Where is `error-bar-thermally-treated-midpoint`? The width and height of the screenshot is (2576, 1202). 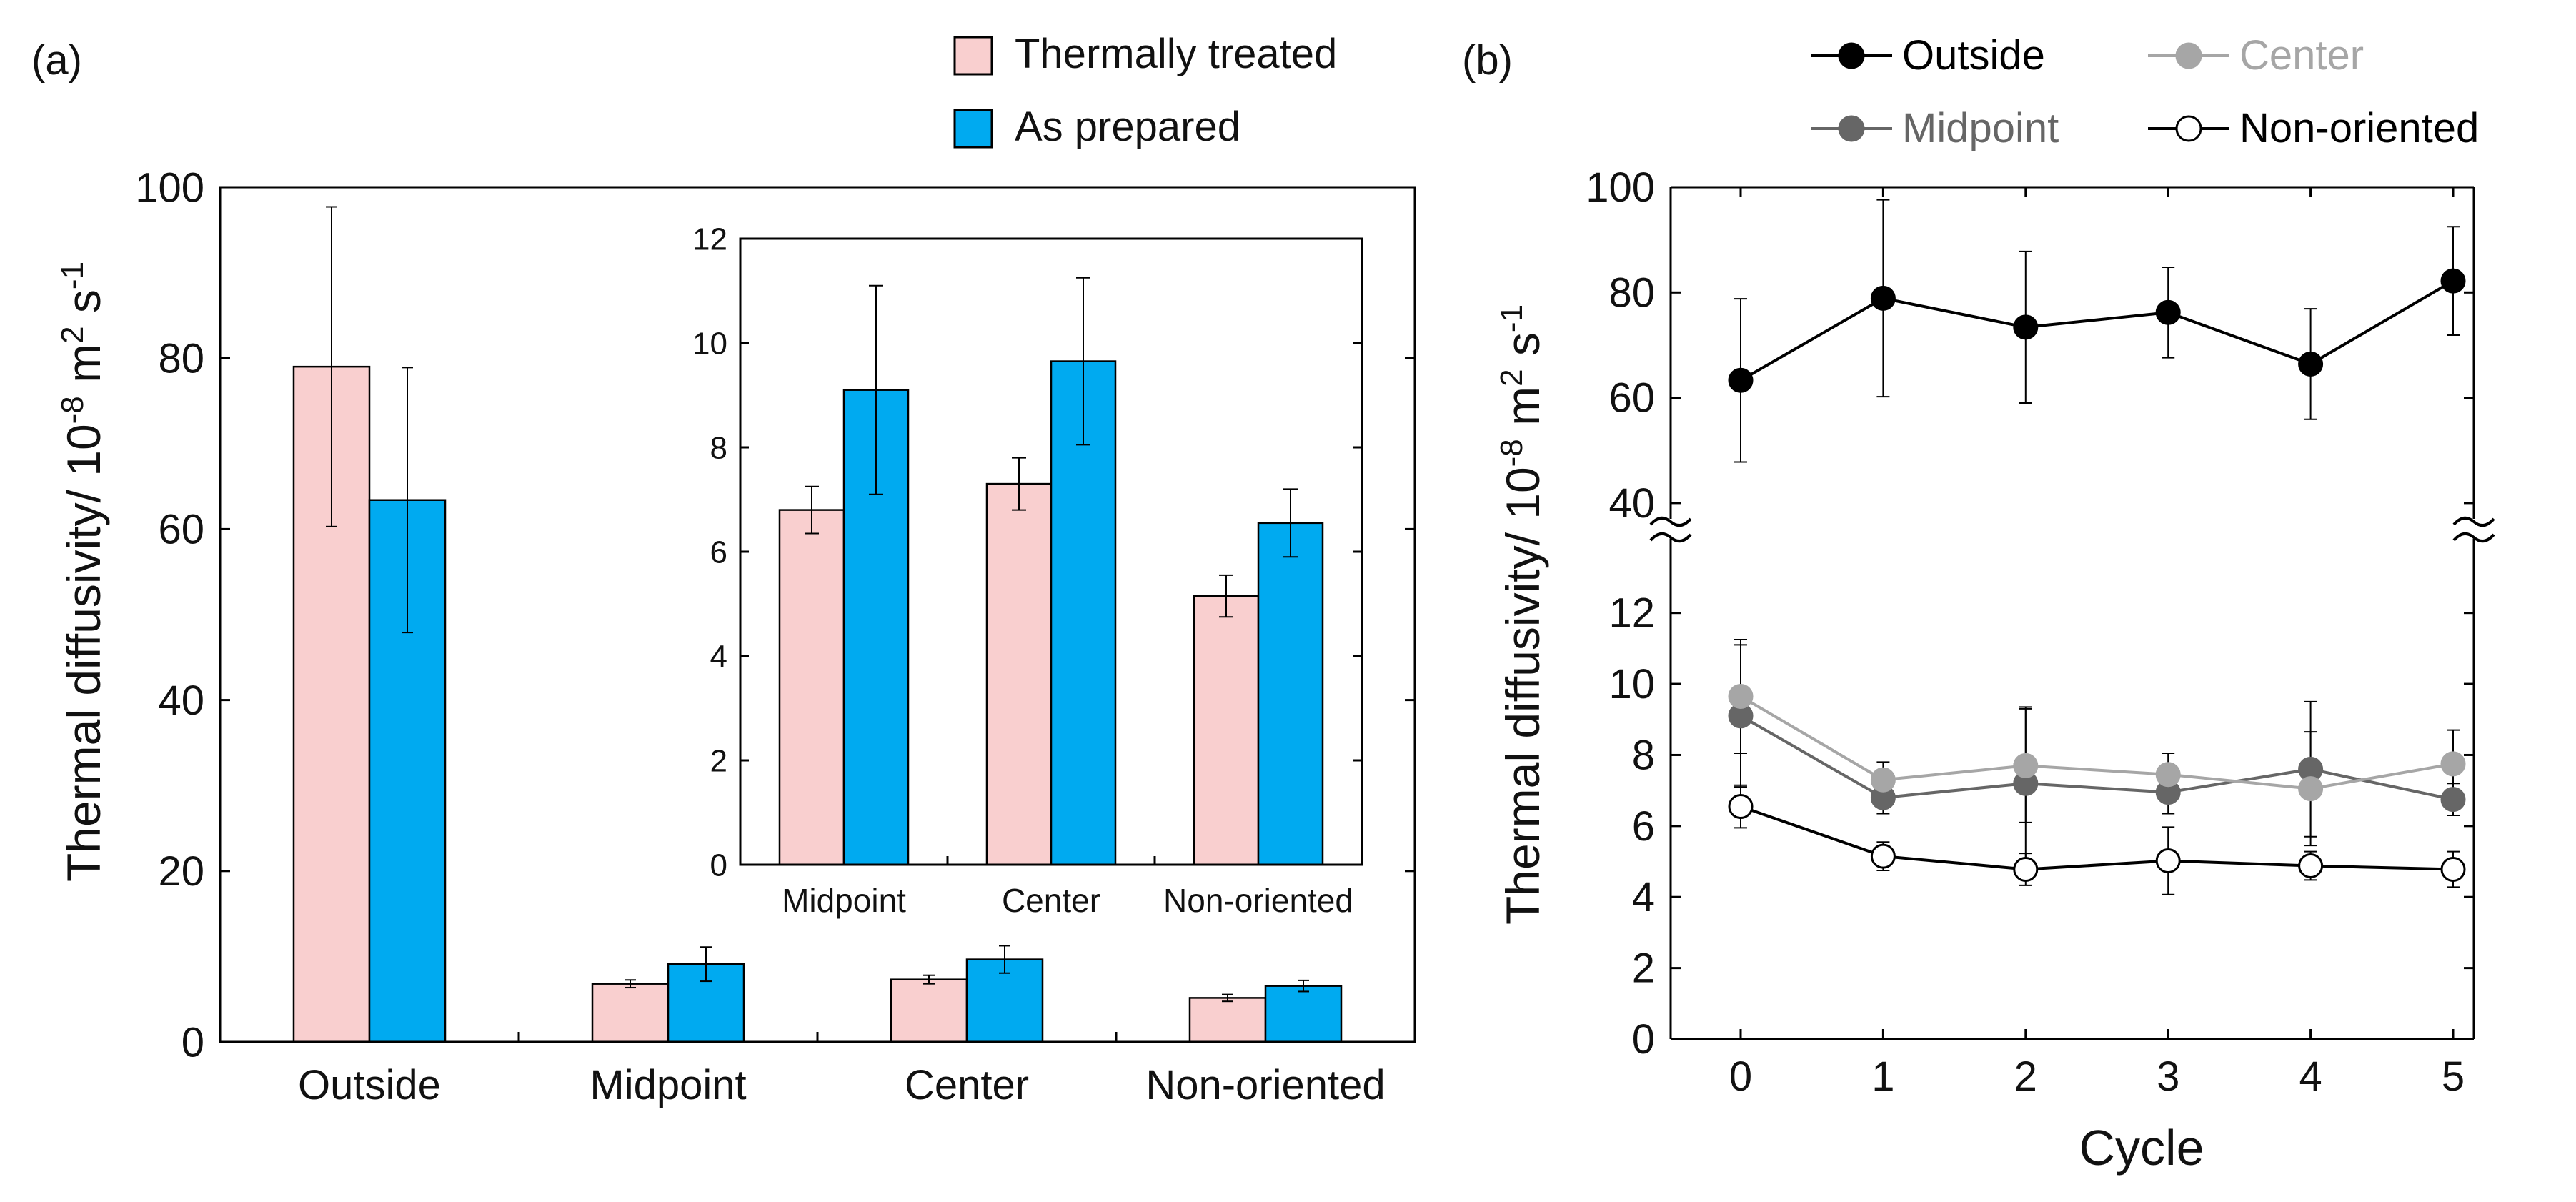 error-bar-thermally-treated-midpoint is located at coordinates (812, 510).